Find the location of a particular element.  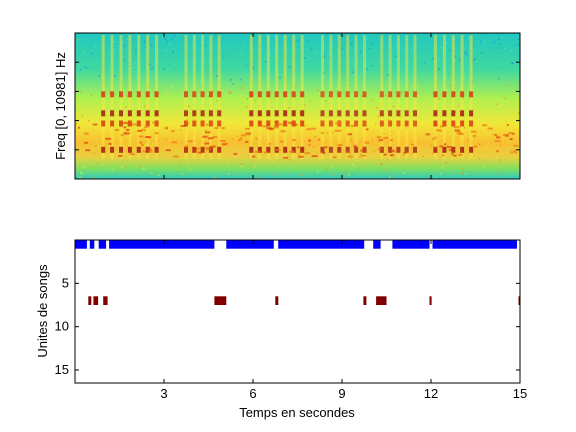

spectrogram-ylabel: Freq [0, 10981] Hz is located at coordinates (60, 106).